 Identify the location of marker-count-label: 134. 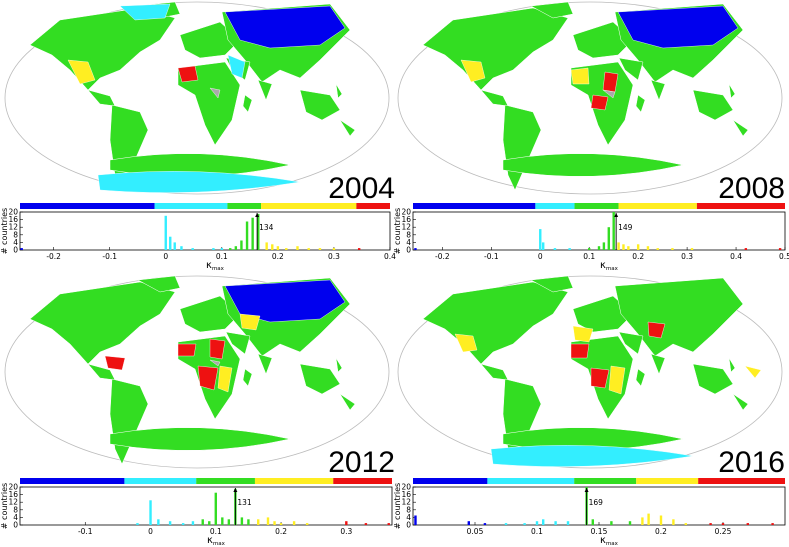
(266, 227).